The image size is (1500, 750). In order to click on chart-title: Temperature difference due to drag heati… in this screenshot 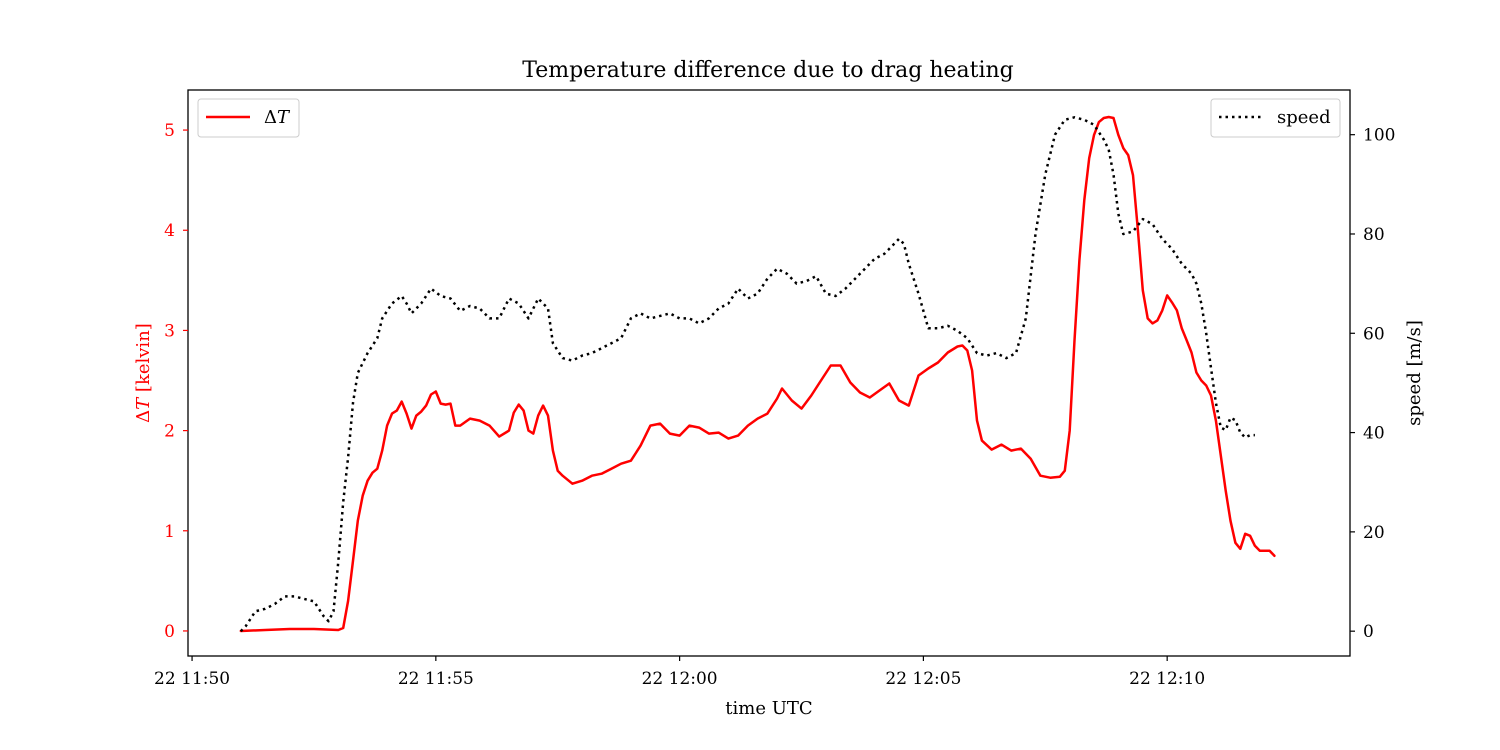, I will do `click(768, 70)`.